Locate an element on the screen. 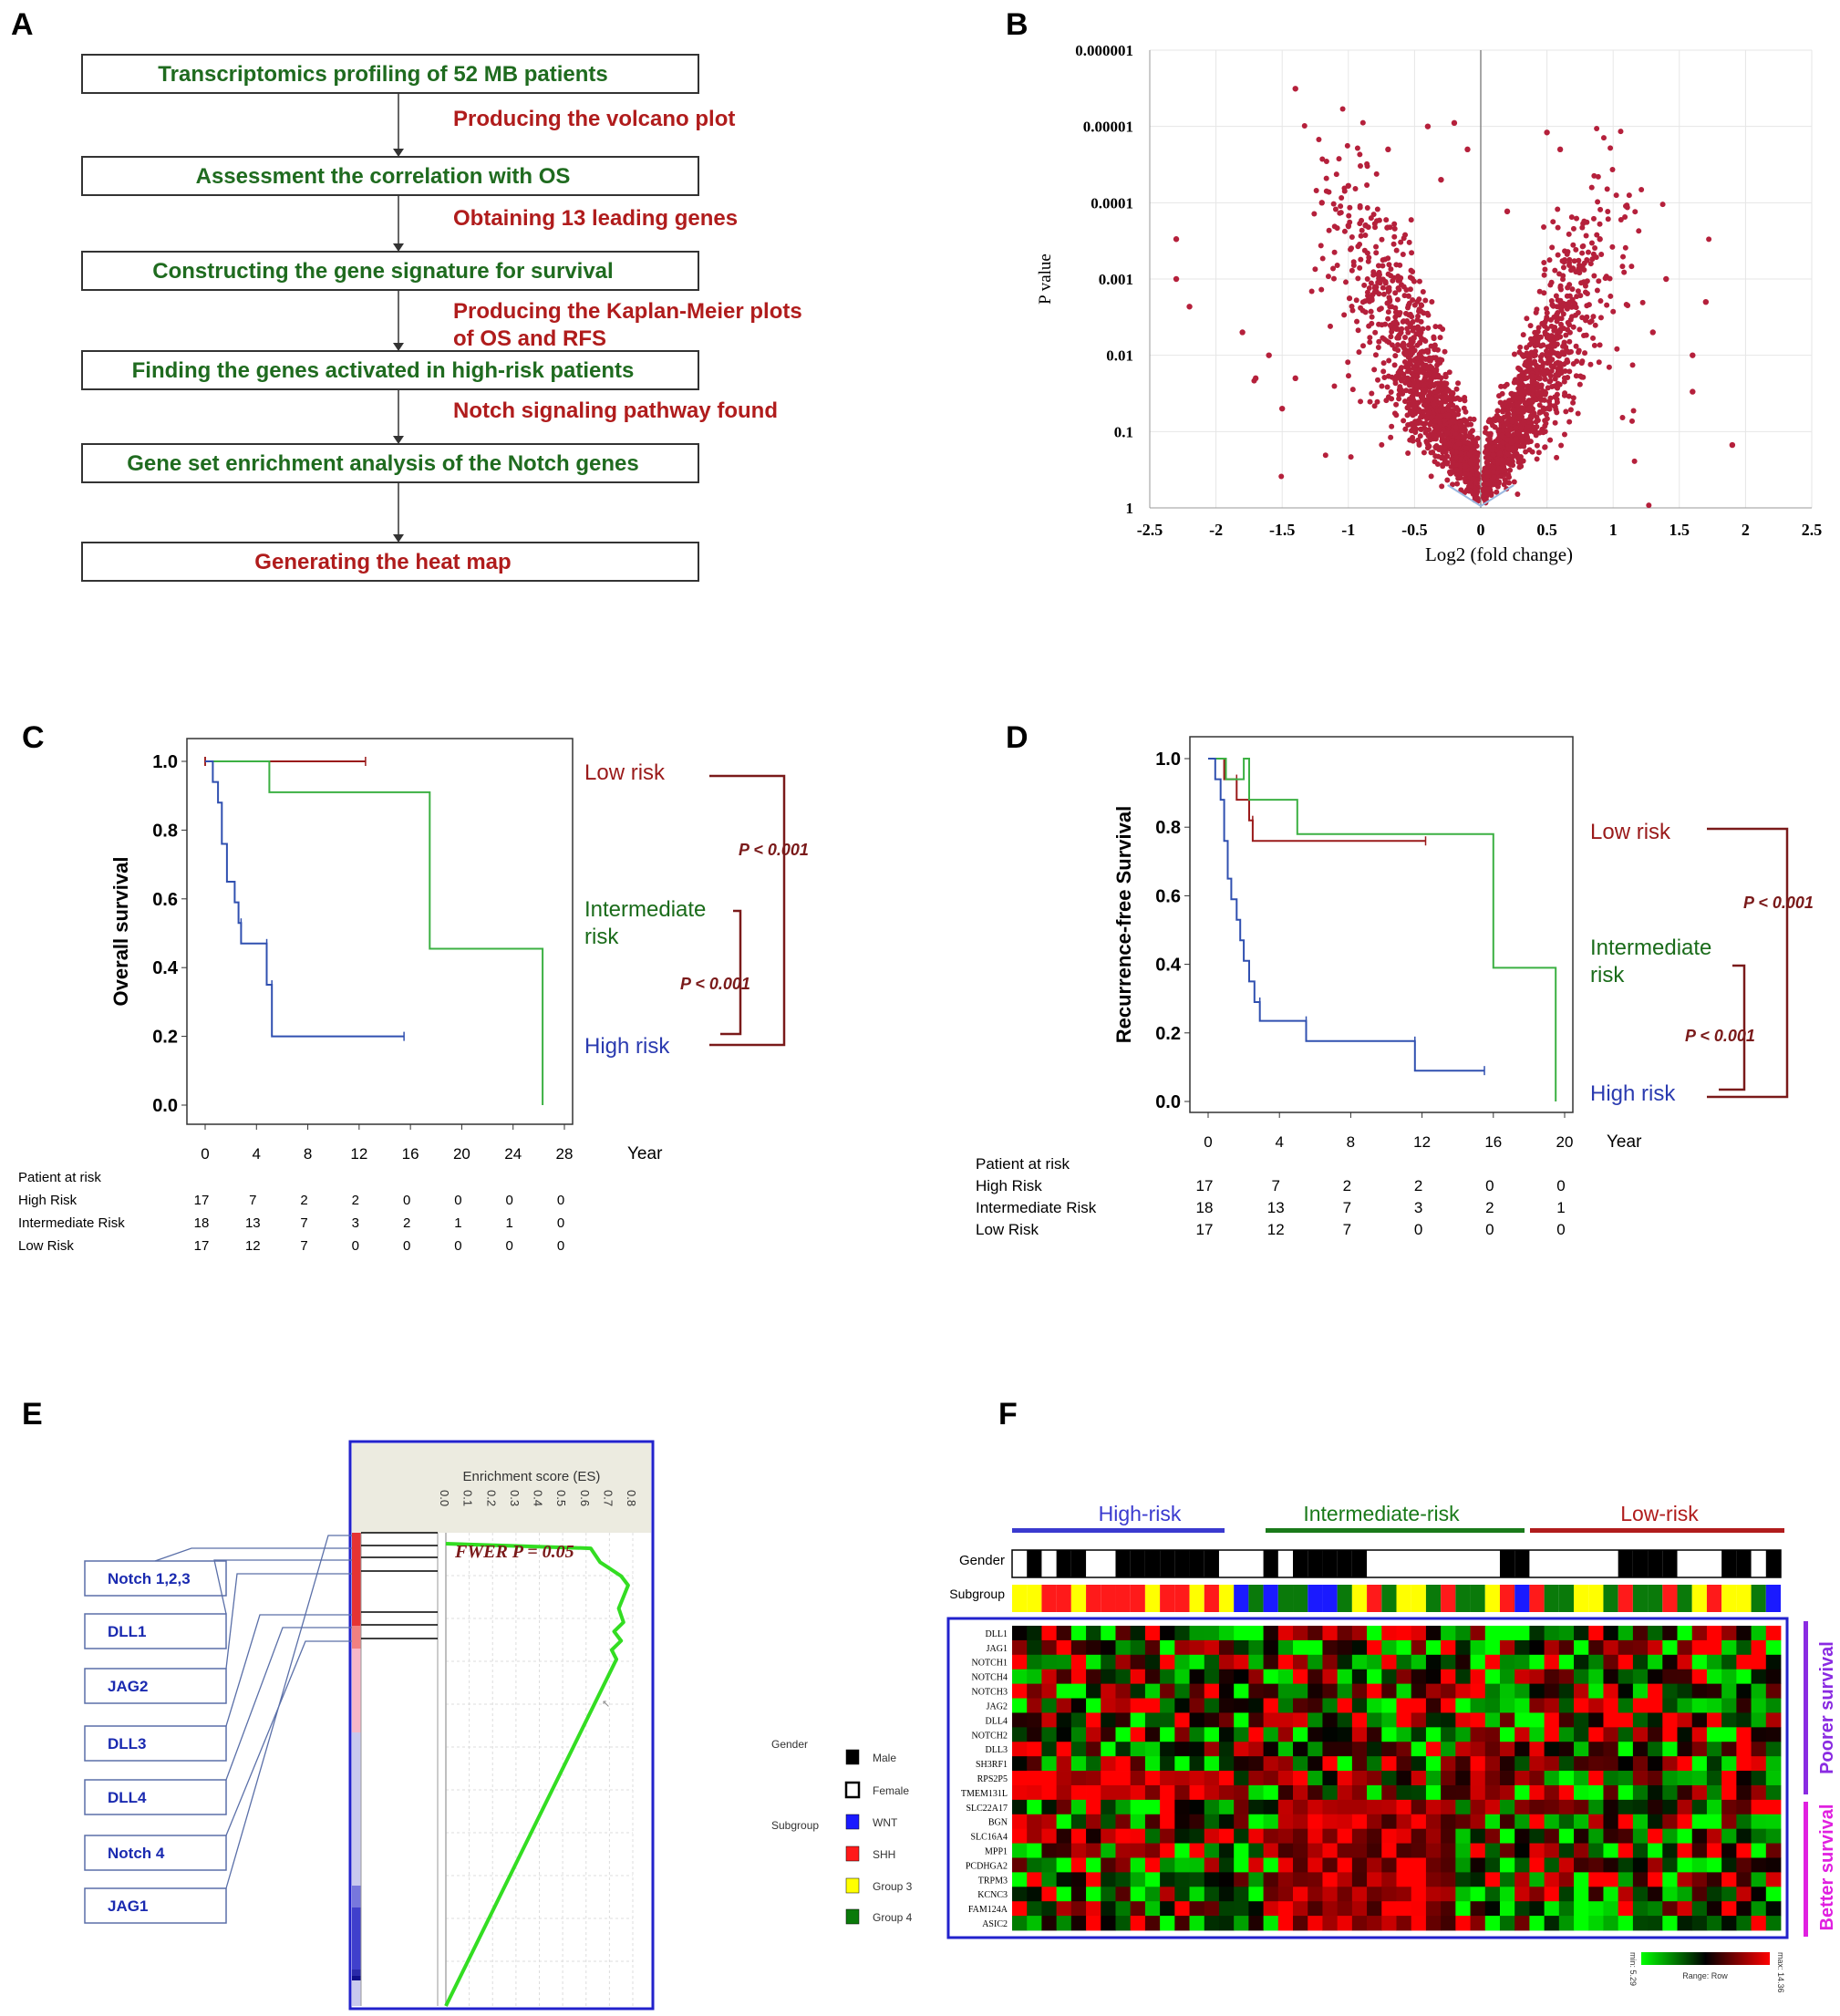  volcano-x-tick: 1 is located at coordinates (1614, 530).